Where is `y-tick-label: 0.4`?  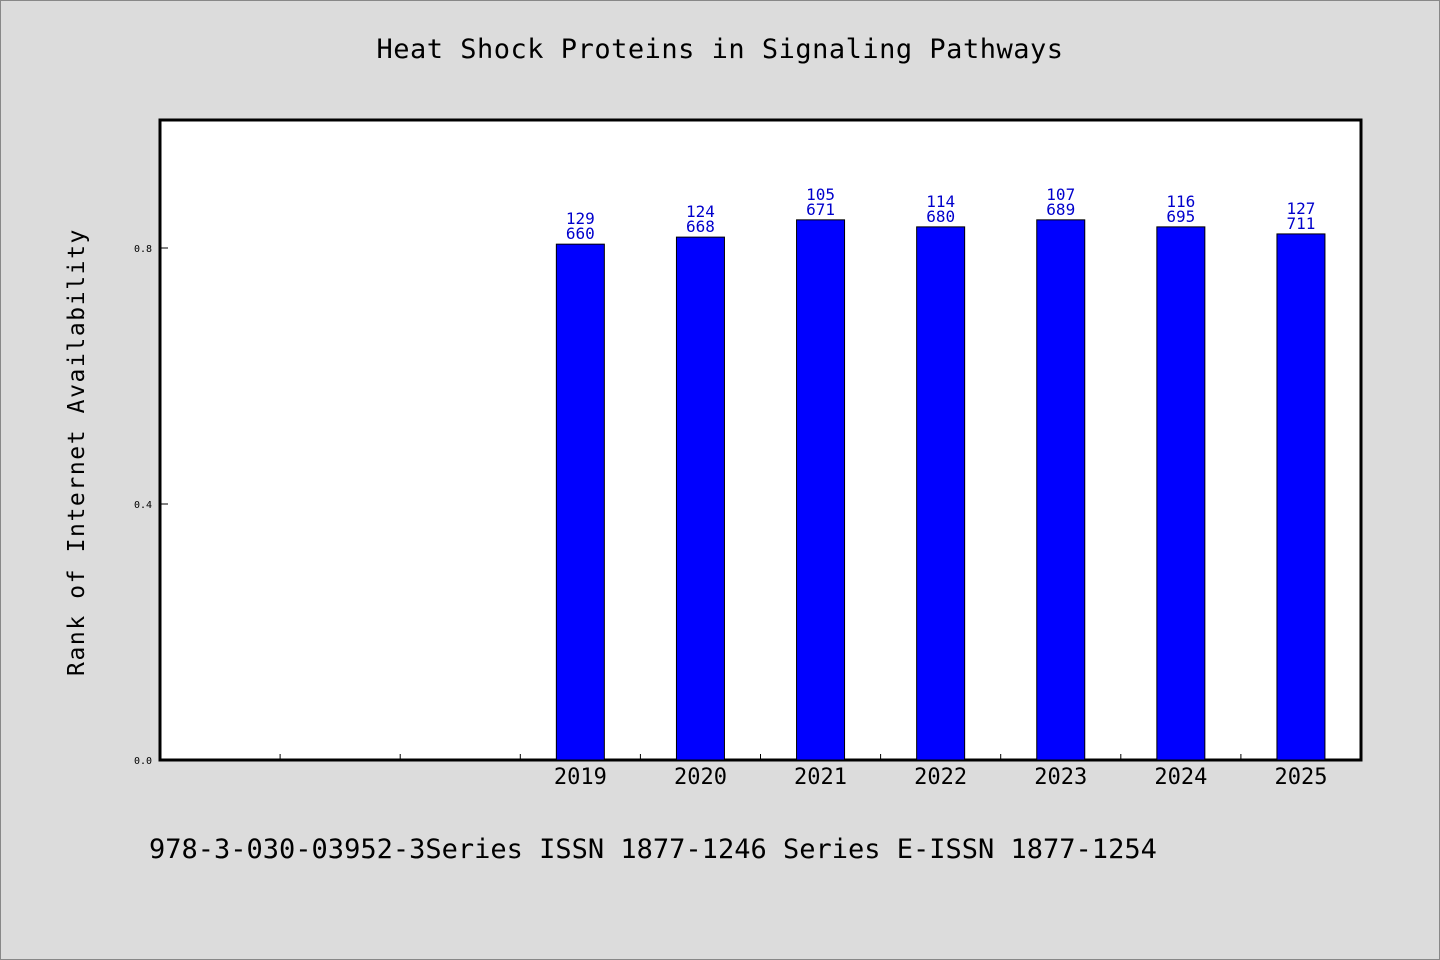
y-tick-label: 0.4 is located at coordinates (143, 505).